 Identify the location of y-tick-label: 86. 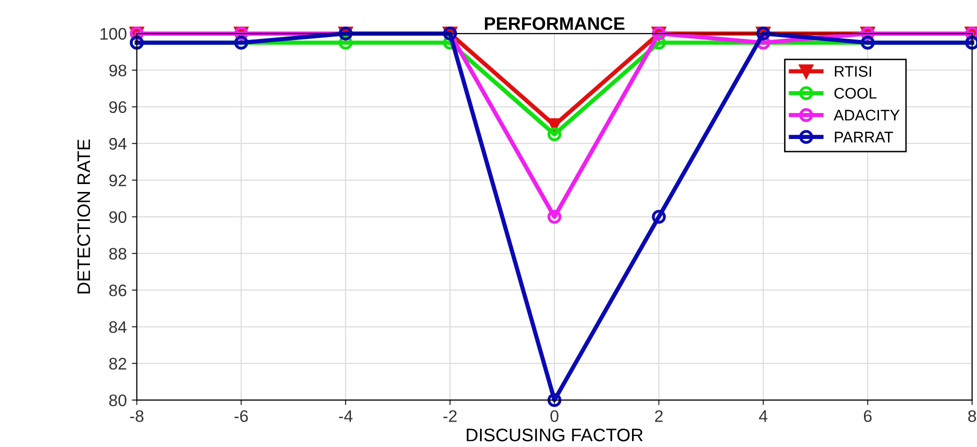
(117, 290).